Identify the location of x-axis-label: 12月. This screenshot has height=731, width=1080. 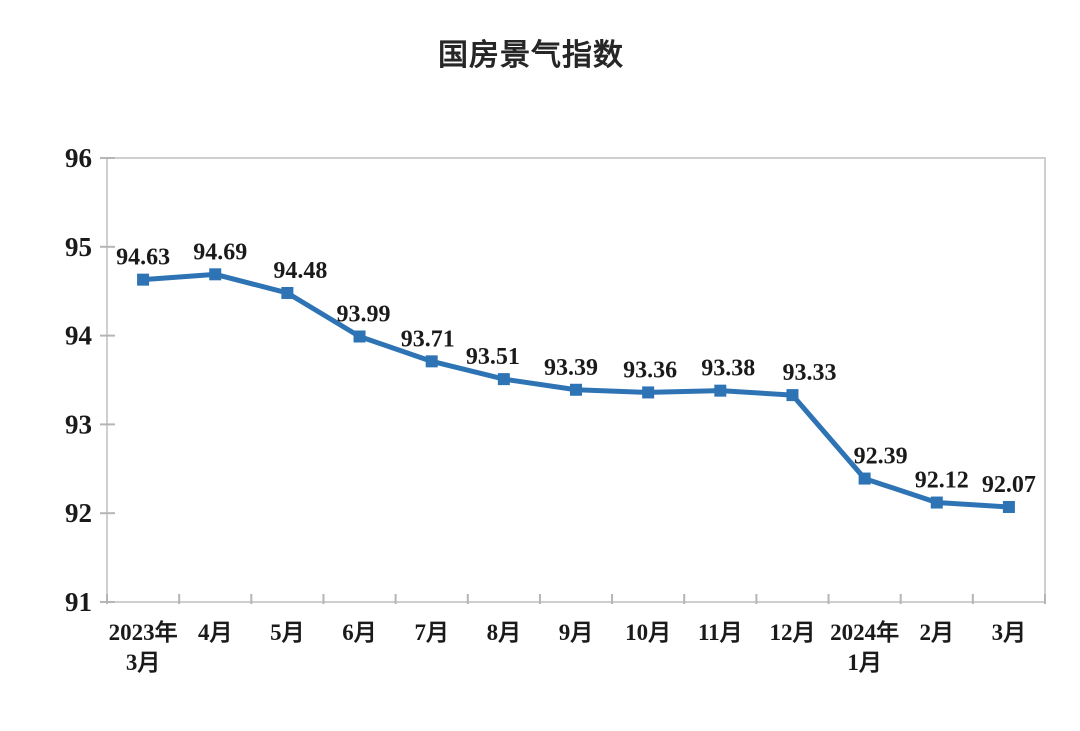
(792, 632).